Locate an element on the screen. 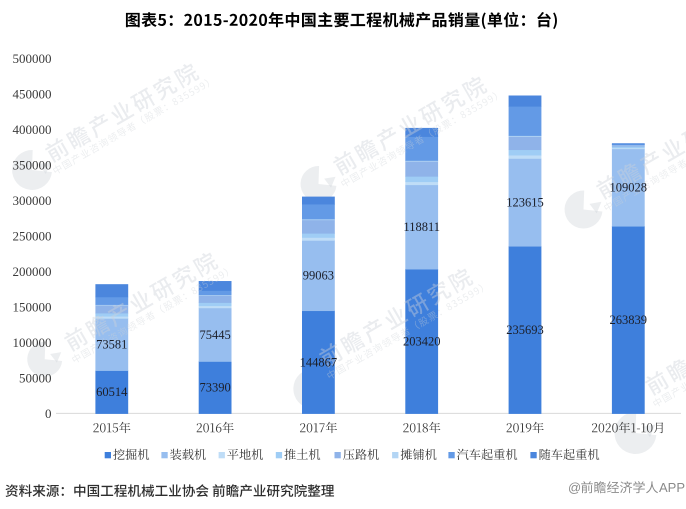  svg-text: 123615 is located at coordinates (525, 203).